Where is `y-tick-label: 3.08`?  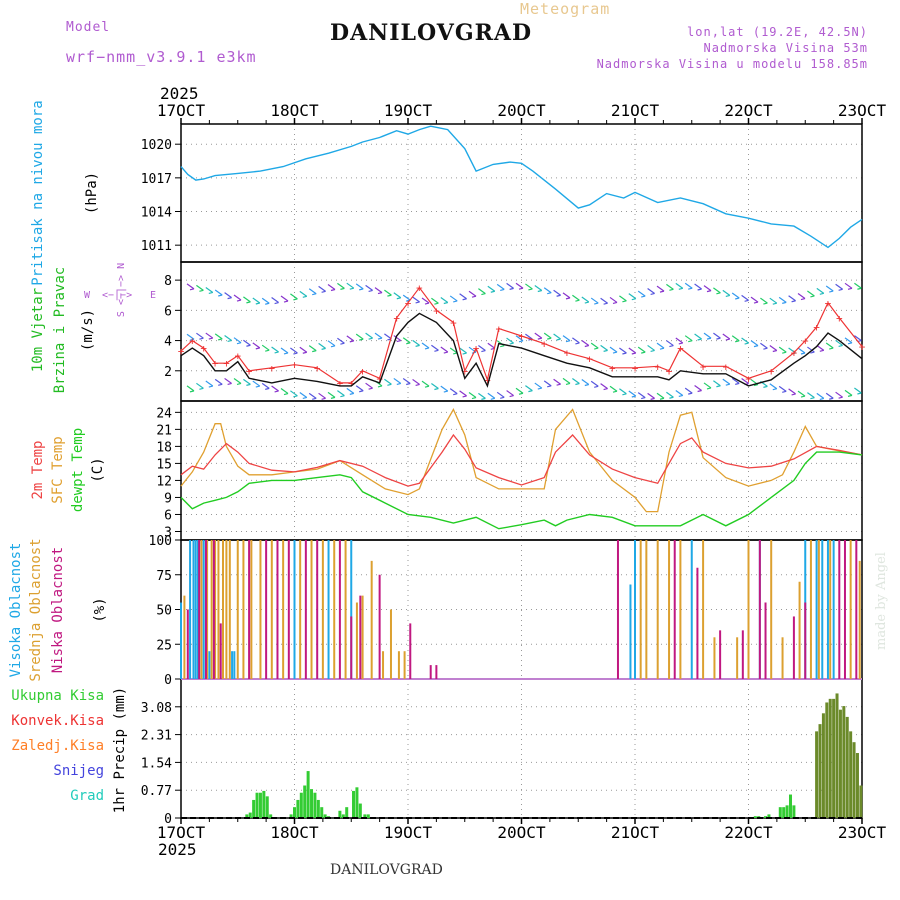
y-tick-label: 3.08 is located at coordinates (156, 708).